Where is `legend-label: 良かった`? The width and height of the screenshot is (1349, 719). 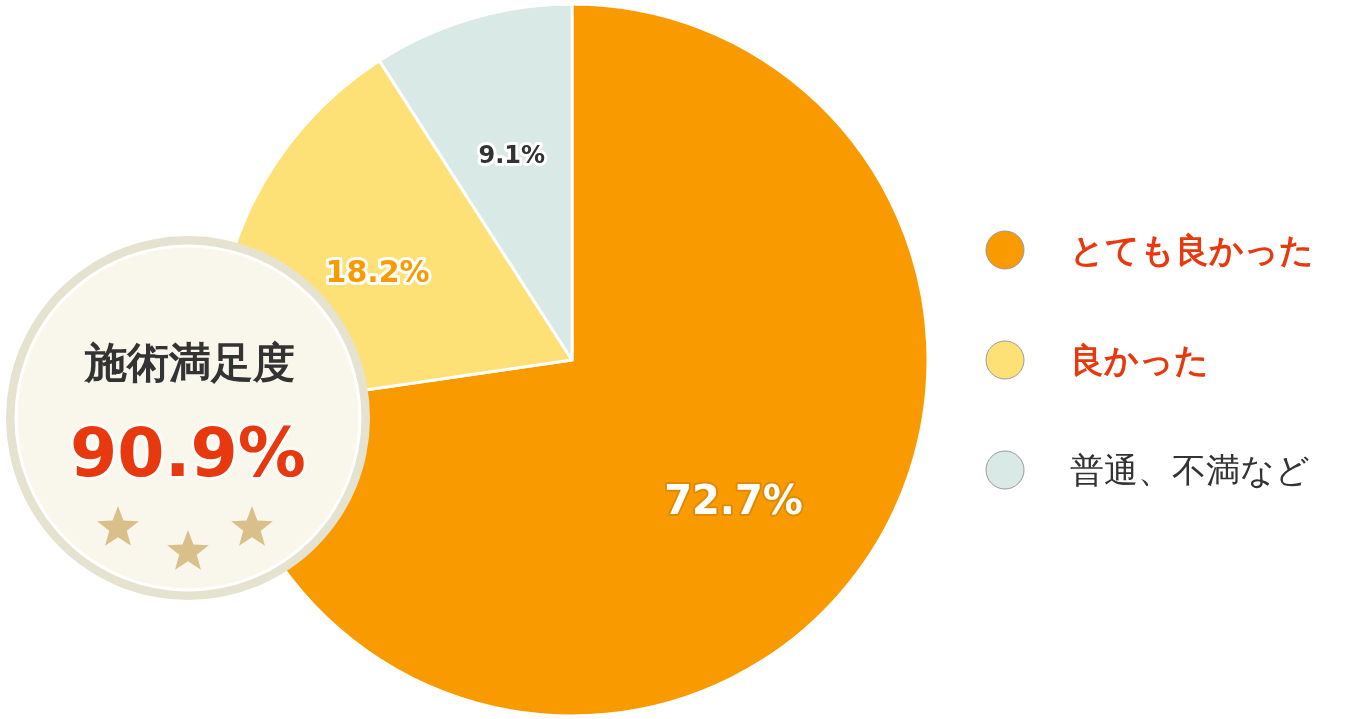
legend-label: 良かった is located at coordinates (1139, 360).